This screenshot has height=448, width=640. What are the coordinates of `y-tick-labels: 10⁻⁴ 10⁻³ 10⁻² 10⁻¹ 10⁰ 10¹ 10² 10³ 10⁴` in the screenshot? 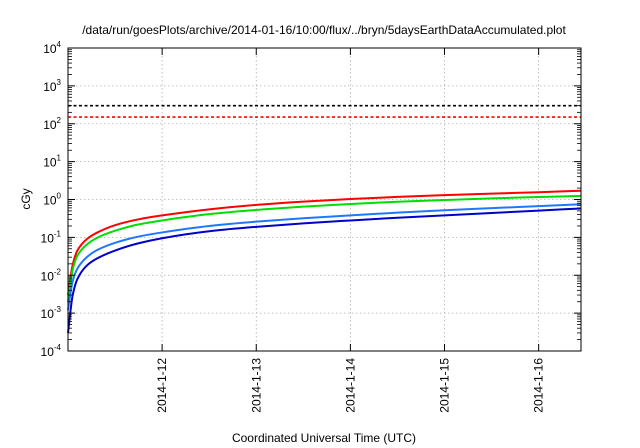 It's located at (51, 199).